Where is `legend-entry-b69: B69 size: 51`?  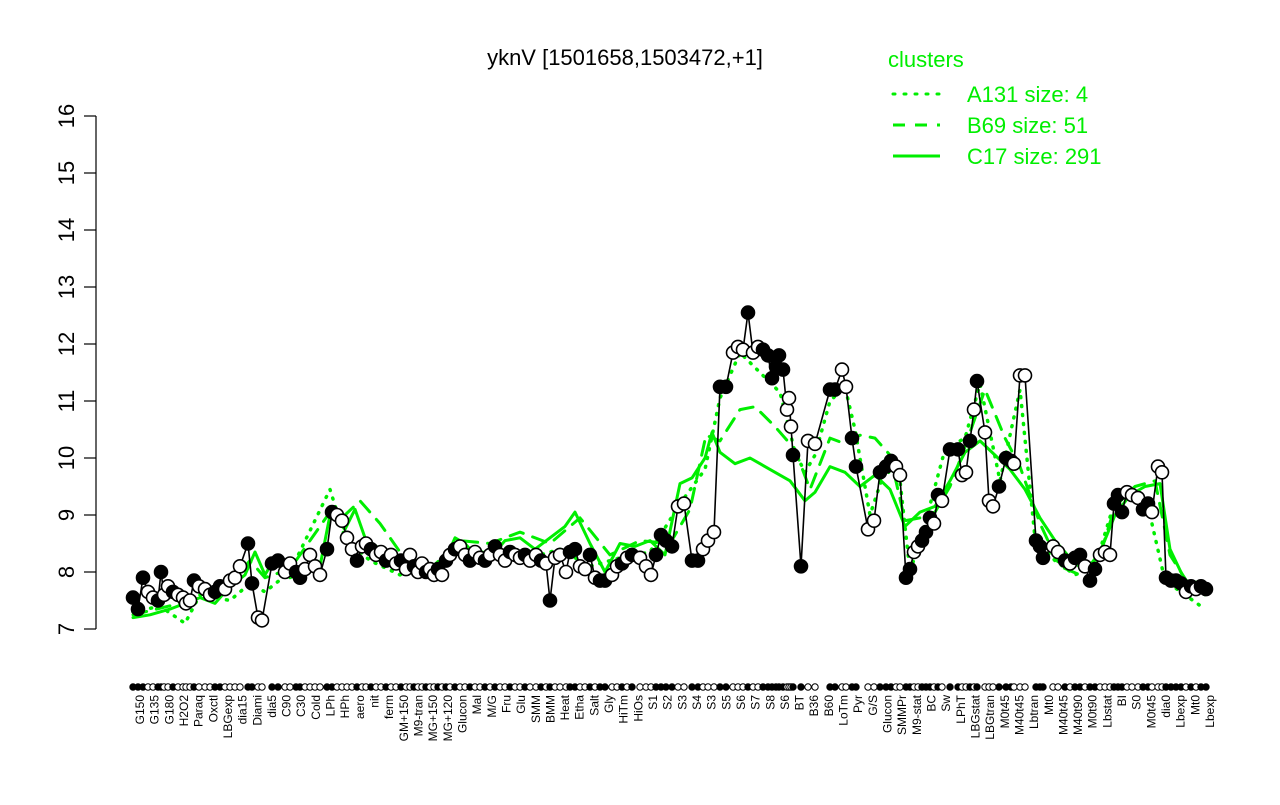 legend-entry-b69: B69 size: 51 is located at coordinates (1027, 125).